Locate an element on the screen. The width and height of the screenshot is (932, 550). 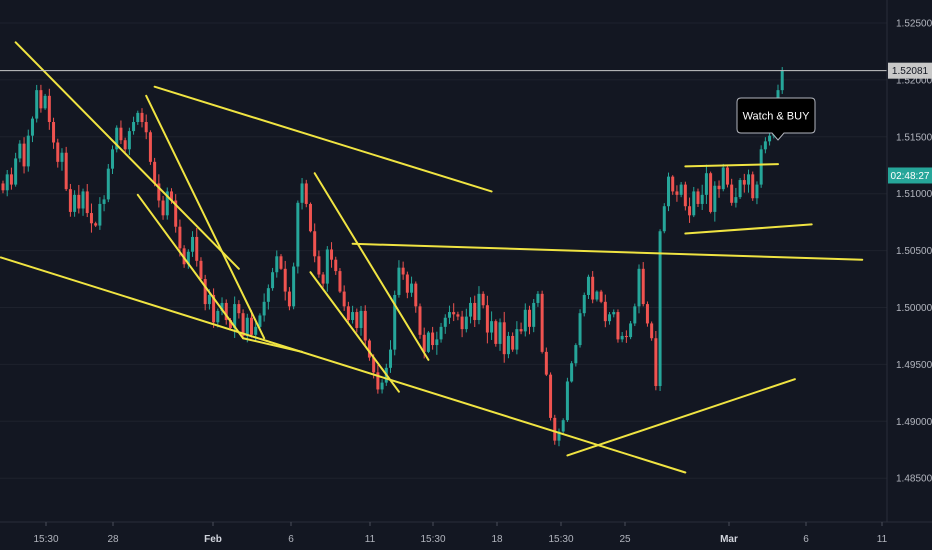
price-line-tag-bg is located at coordinates (910, 70).